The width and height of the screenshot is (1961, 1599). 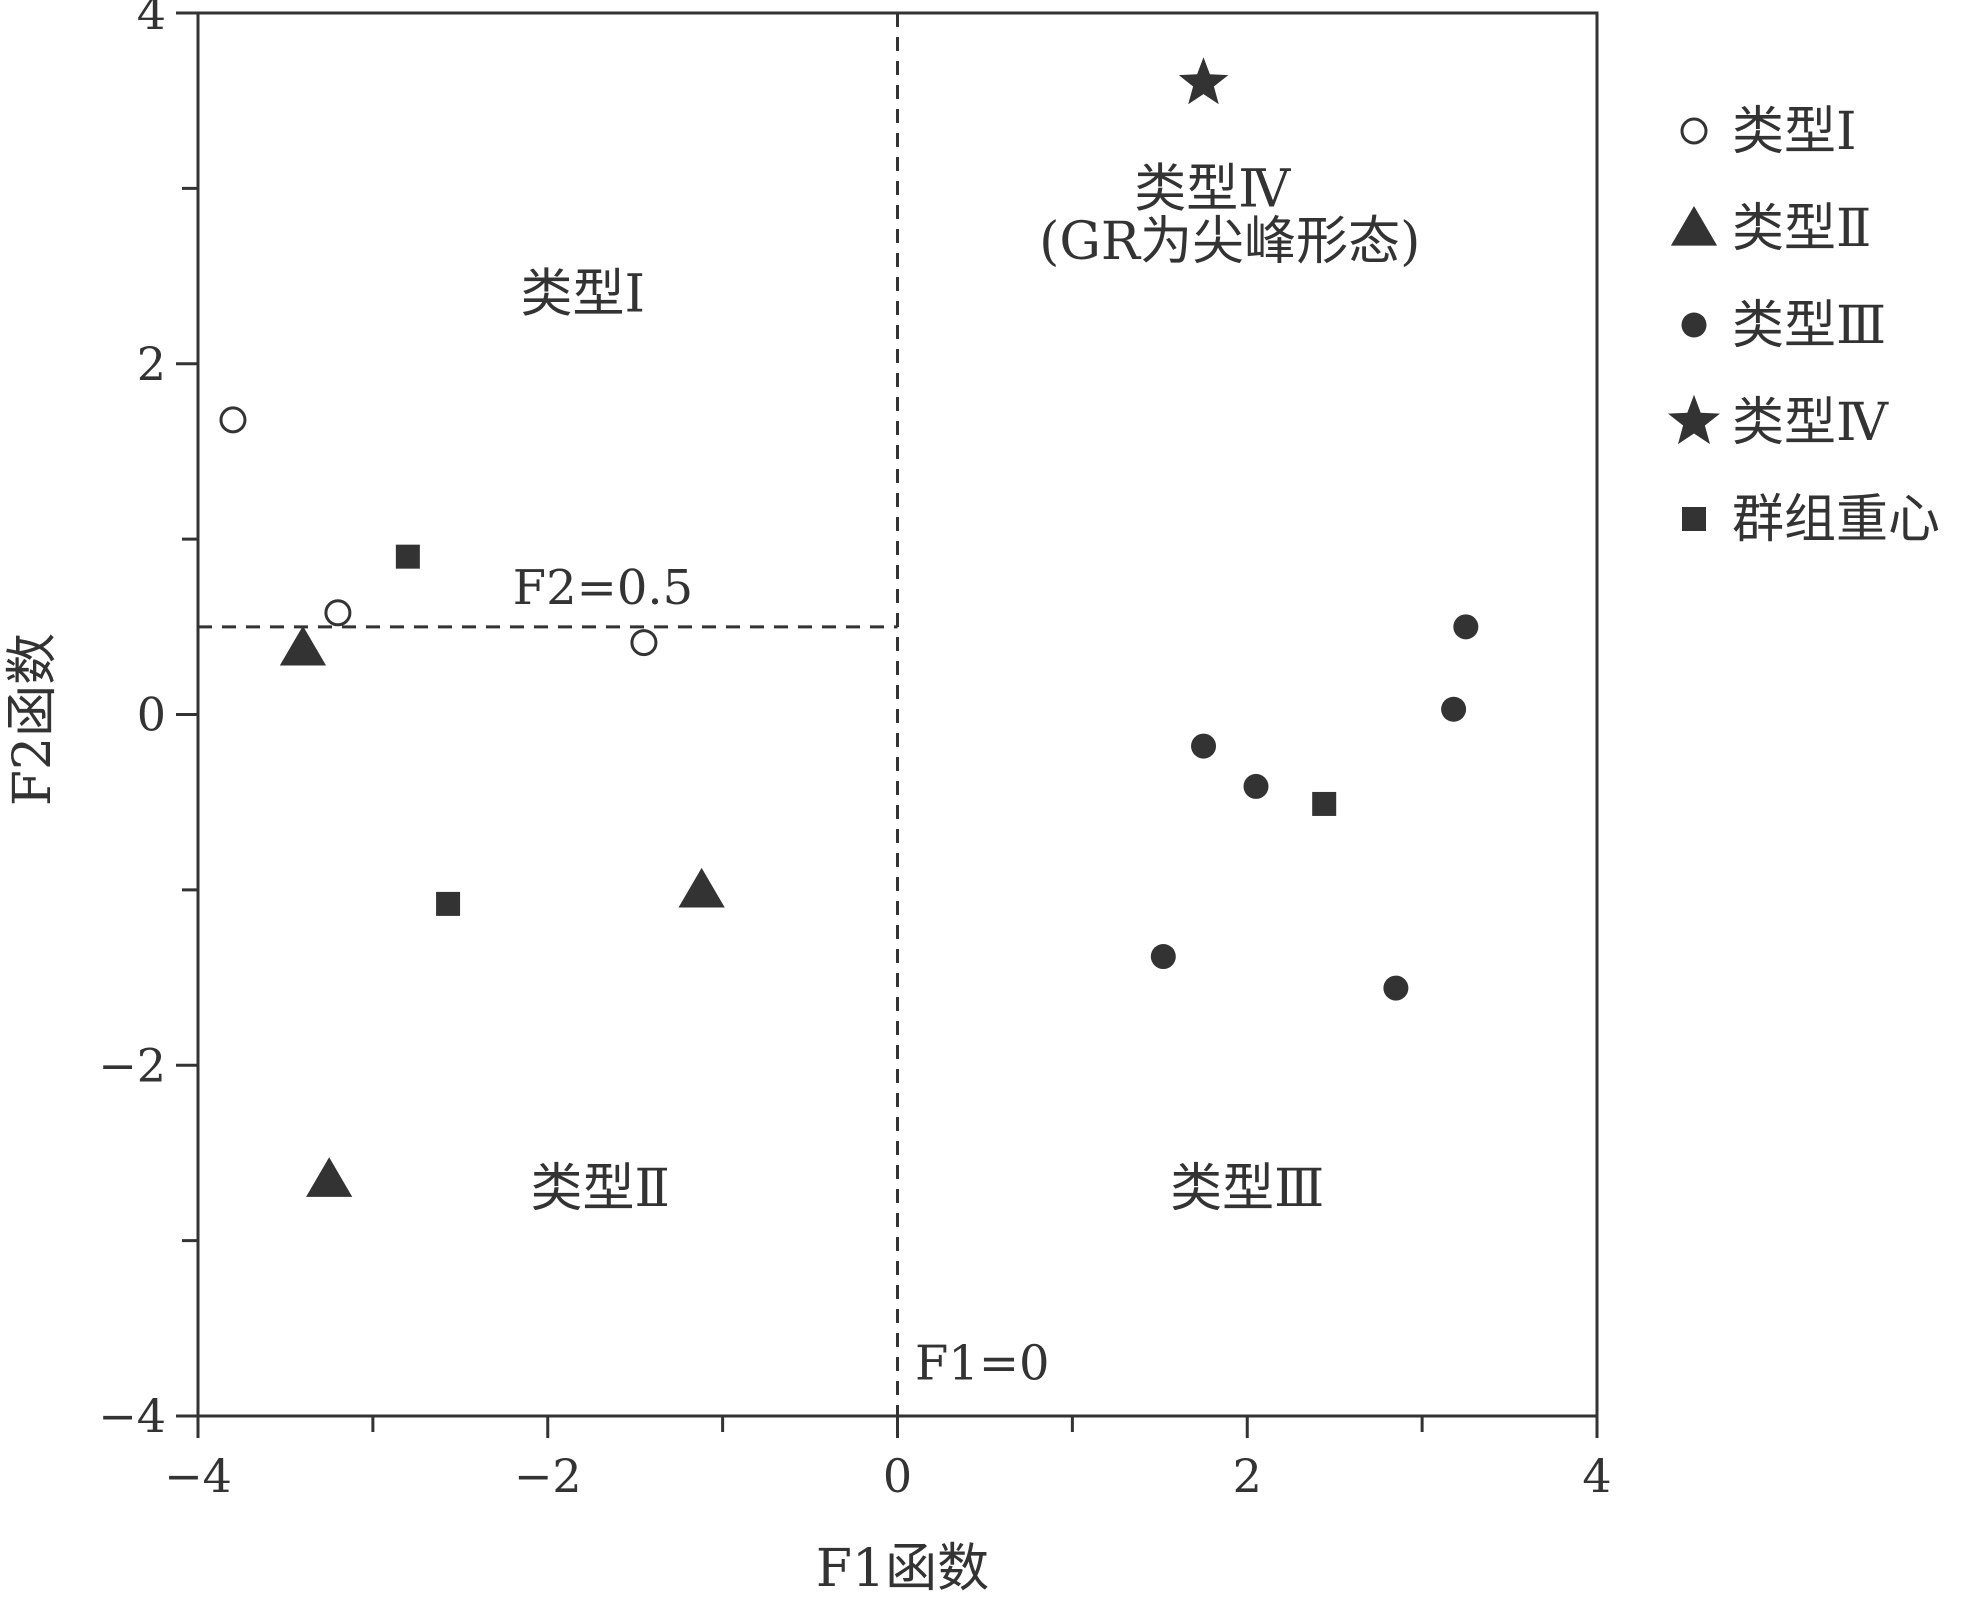 What do you see at coordinates (151, 715) in the screenshot?
I see `y-tick-label: 0` at bounding box center [151, 715].